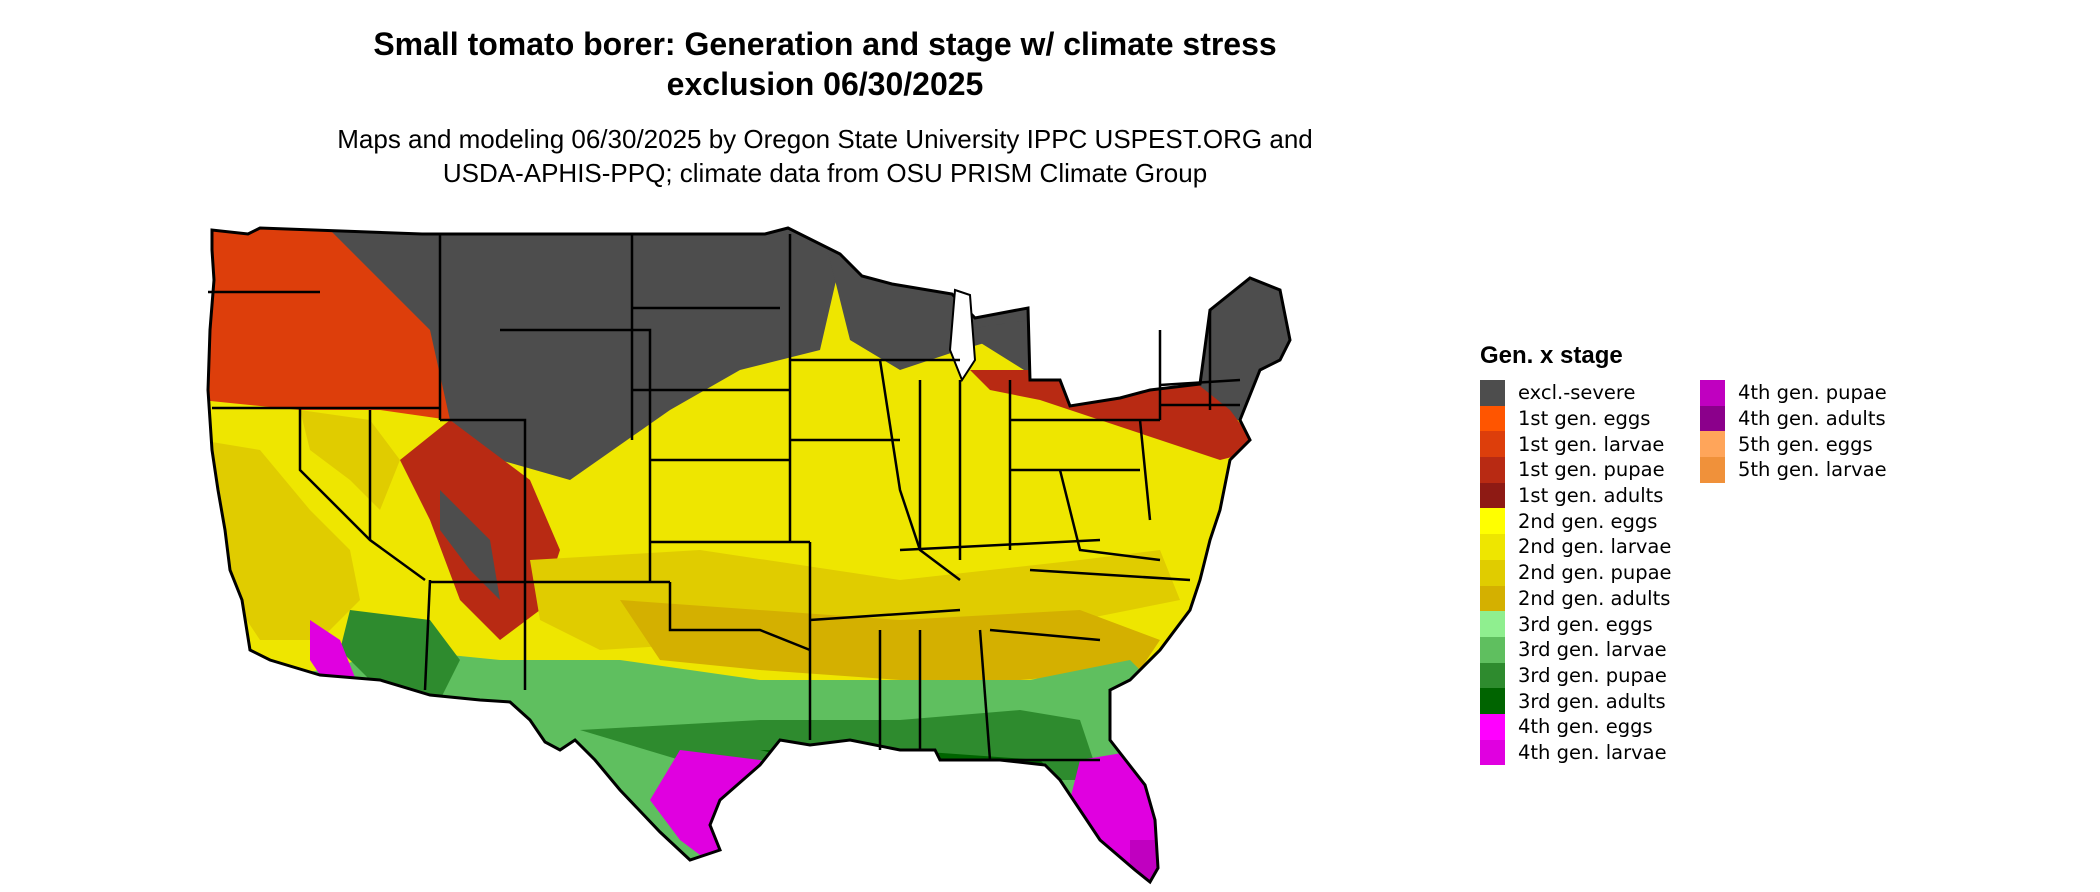 Image resolution: width=2100 pixels, height=892 pixels. Describe the element at coordinates (900, 455) in the screenshot. I see `boundary-mississippi` at that location.